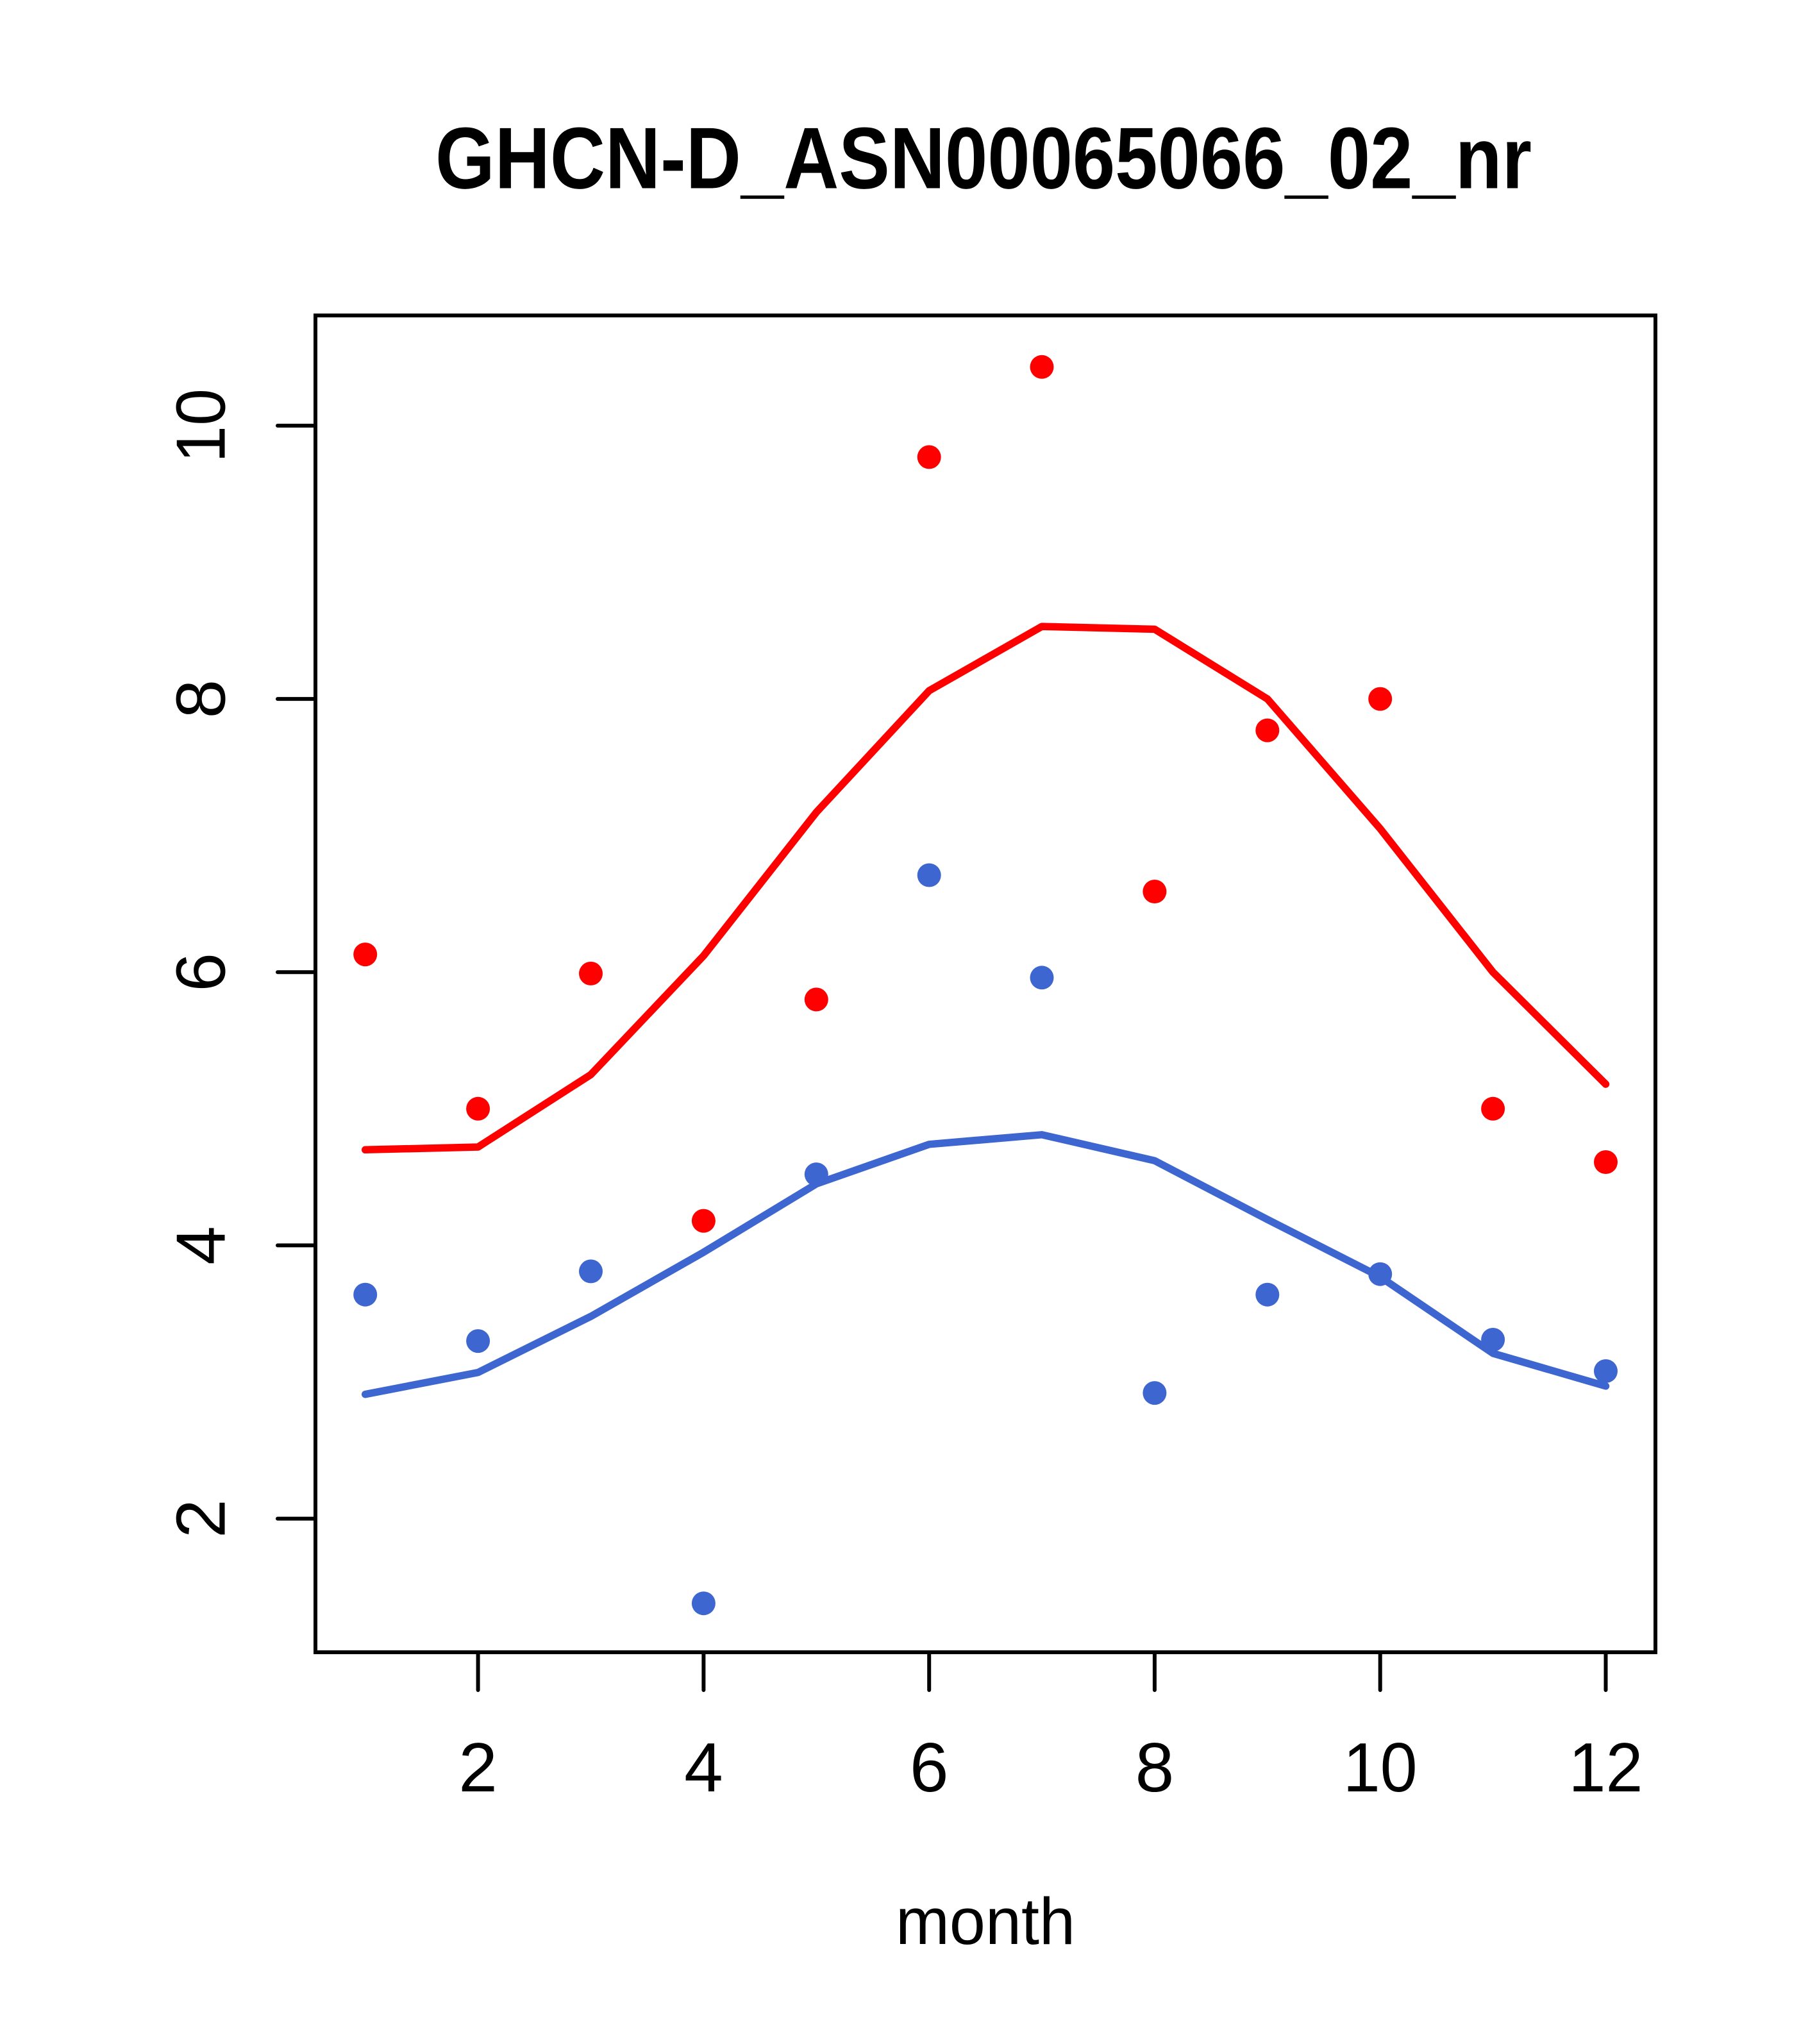 The width and height of the screenshot is (1817, 2044). What do you see at coordinates (1606, 1768) in the screenshot?
I see `svg-text: 12` at bounding box center [1606, 1768].